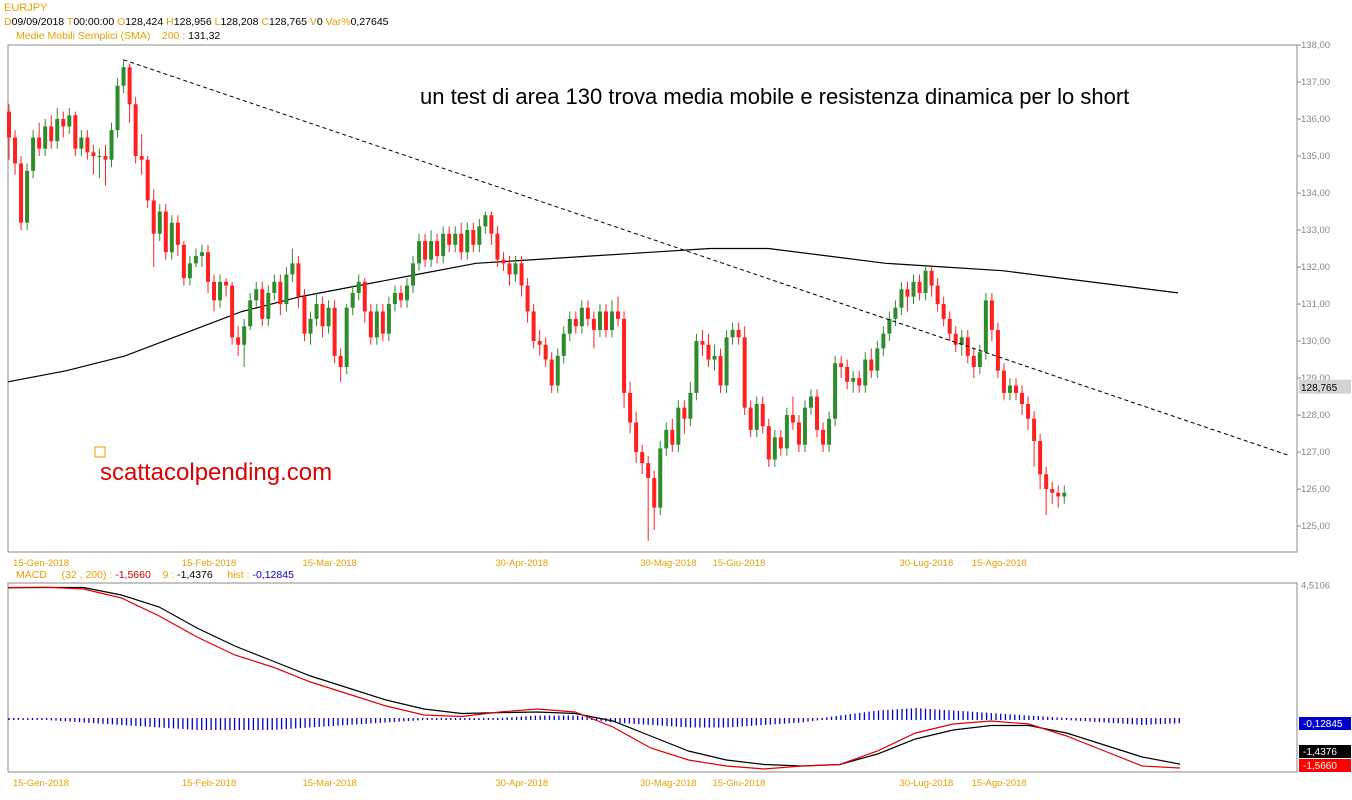 Image resolution: width=1352 pixels, height=800 pixels. What do you see at coordinates (94, 22) in the screenshot?
I see `time-value: 00:00:00` at bounding box center [94, 22].